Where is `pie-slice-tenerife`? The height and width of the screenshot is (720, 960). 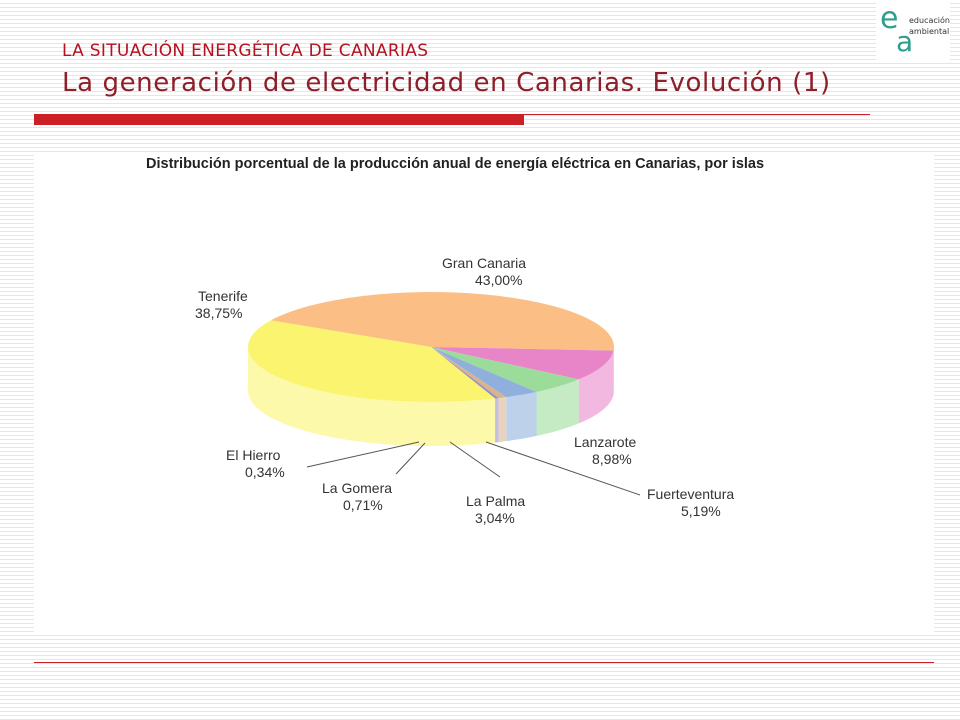 pie-slice-tenerife is located at coordinates (372, 361).